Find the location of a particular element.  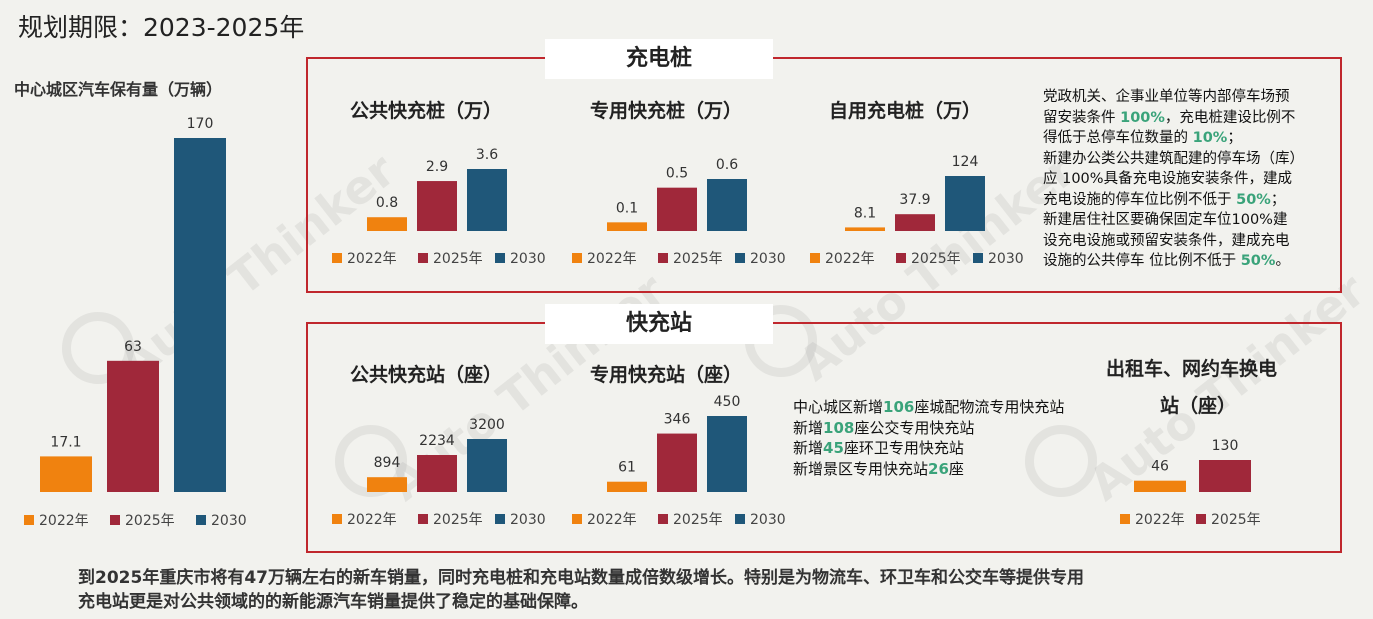

dedicated-stations-chart: 61 346 450 2022年 2025年 2030 is located at coordinates (679, 461).